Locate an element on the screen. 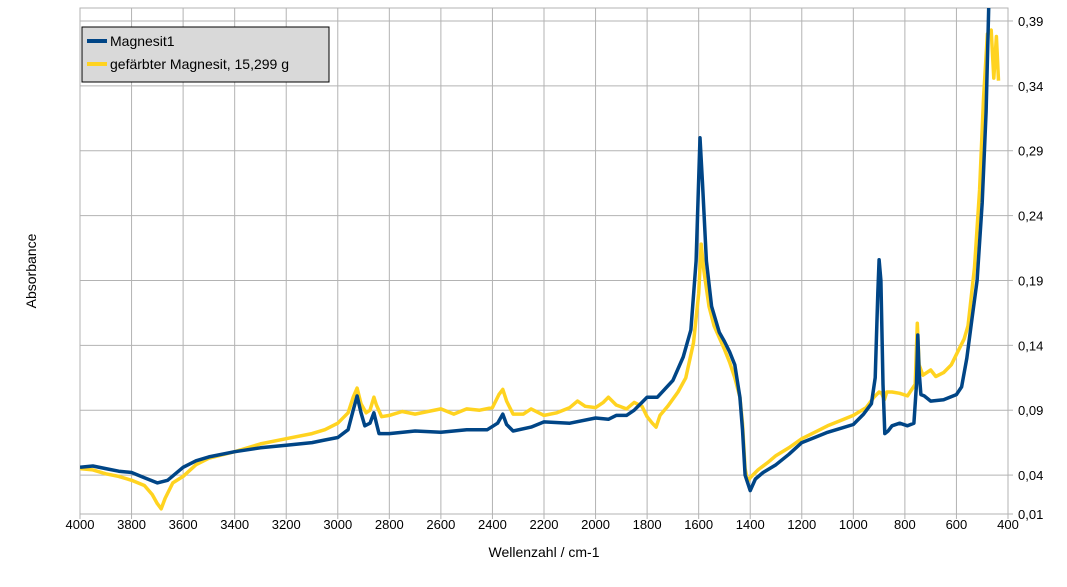 The width and height of the screenshot is (1067, 587). x-tick-label: 1000 is located at coordinates (853, 524).